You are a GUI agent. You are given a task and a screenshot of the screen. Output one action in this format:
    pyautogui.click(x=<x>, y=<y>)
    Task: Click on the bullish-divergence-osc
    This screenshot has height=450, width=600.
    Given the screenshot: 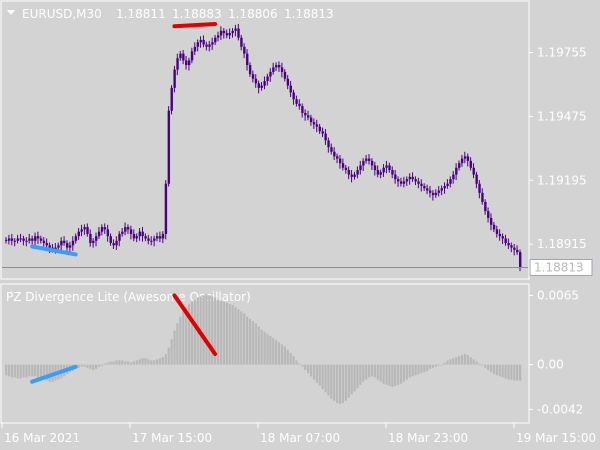 What is the action you would take?
    pyautogui.click(x=54, y=374)
    